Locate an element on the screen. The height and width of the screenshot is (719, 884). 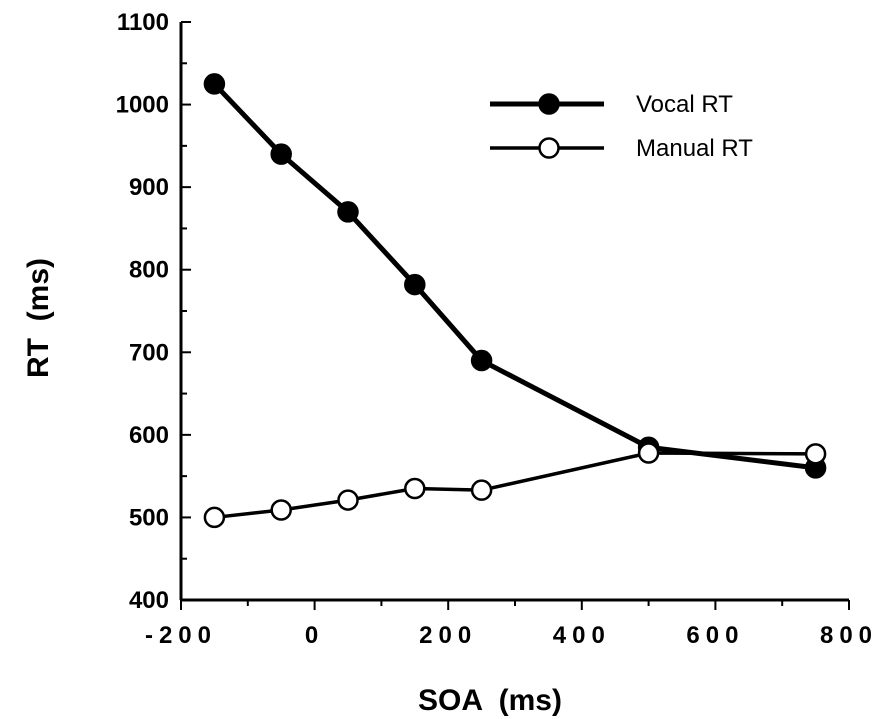
series-line is located at coordinates (515, 485).